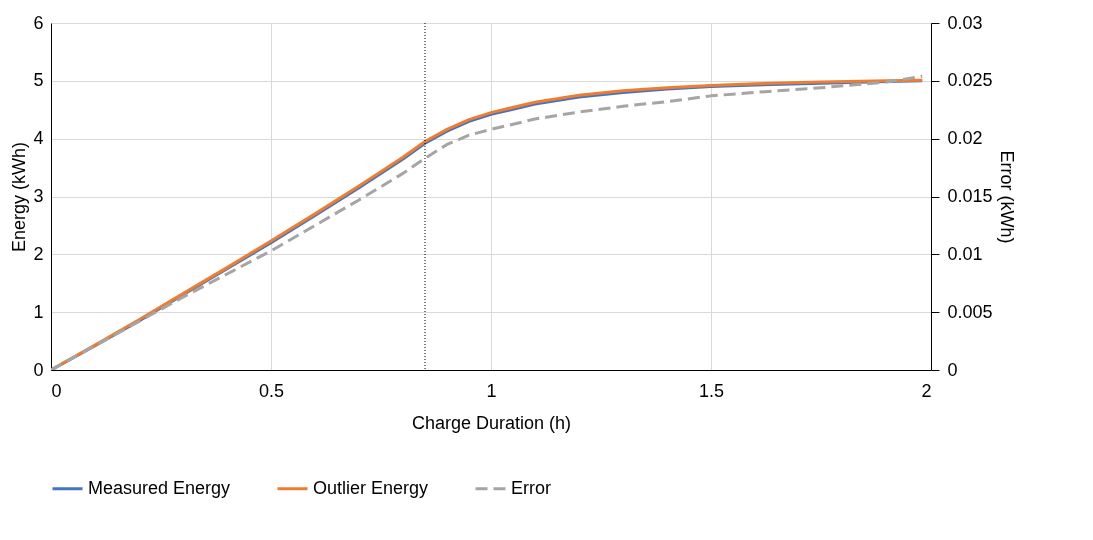 Image resolution: width=1093 pixels, height=540 pixels. I want to click on y-tick-label: 1, so click(38, 311).